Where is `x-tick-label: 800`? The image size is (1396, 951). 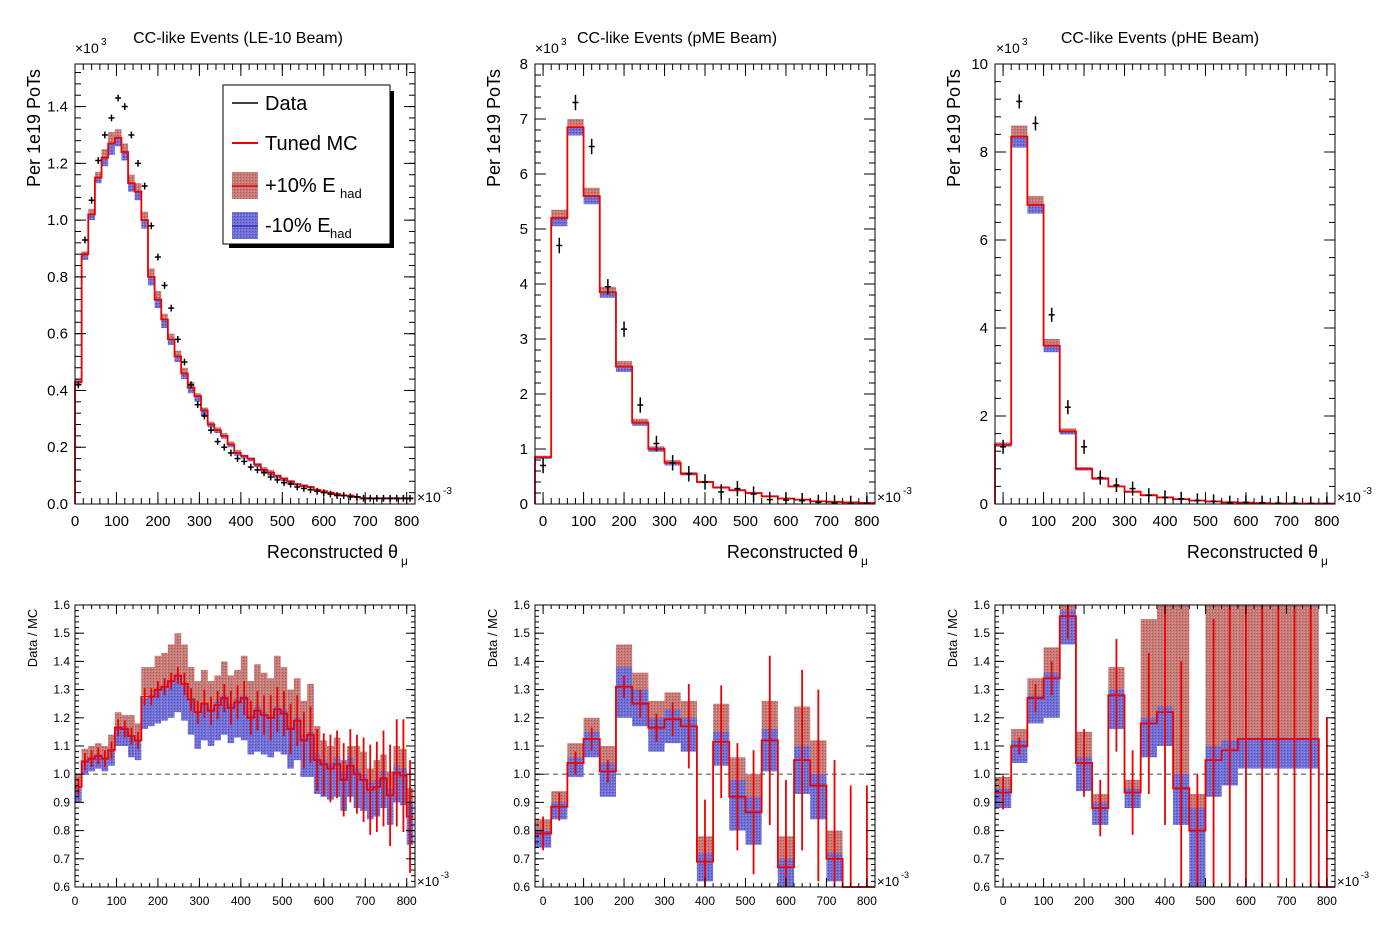 x-tick-label: 800 is located at coordinates (407, 901).